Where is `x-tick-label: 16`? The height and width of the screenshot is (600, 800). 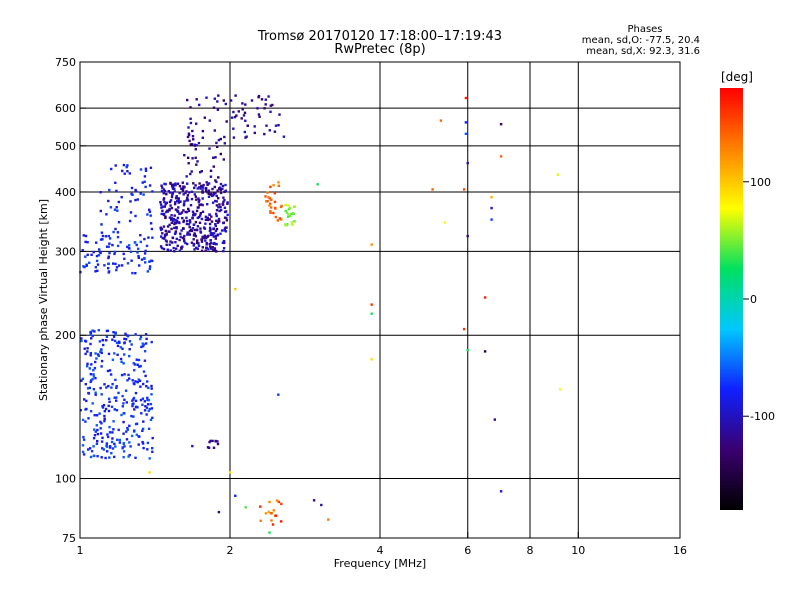 x-tick-label: 16 is located at coordinates (680, 550).